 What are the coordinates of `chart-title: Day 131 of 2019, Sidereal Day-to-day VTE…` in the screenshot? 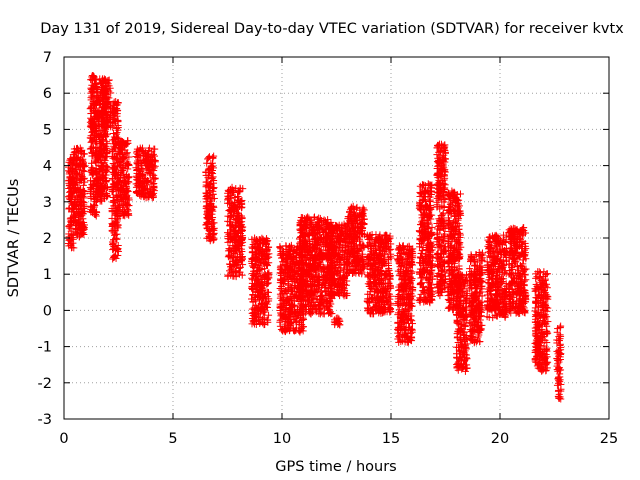 It's located at (332, 29).